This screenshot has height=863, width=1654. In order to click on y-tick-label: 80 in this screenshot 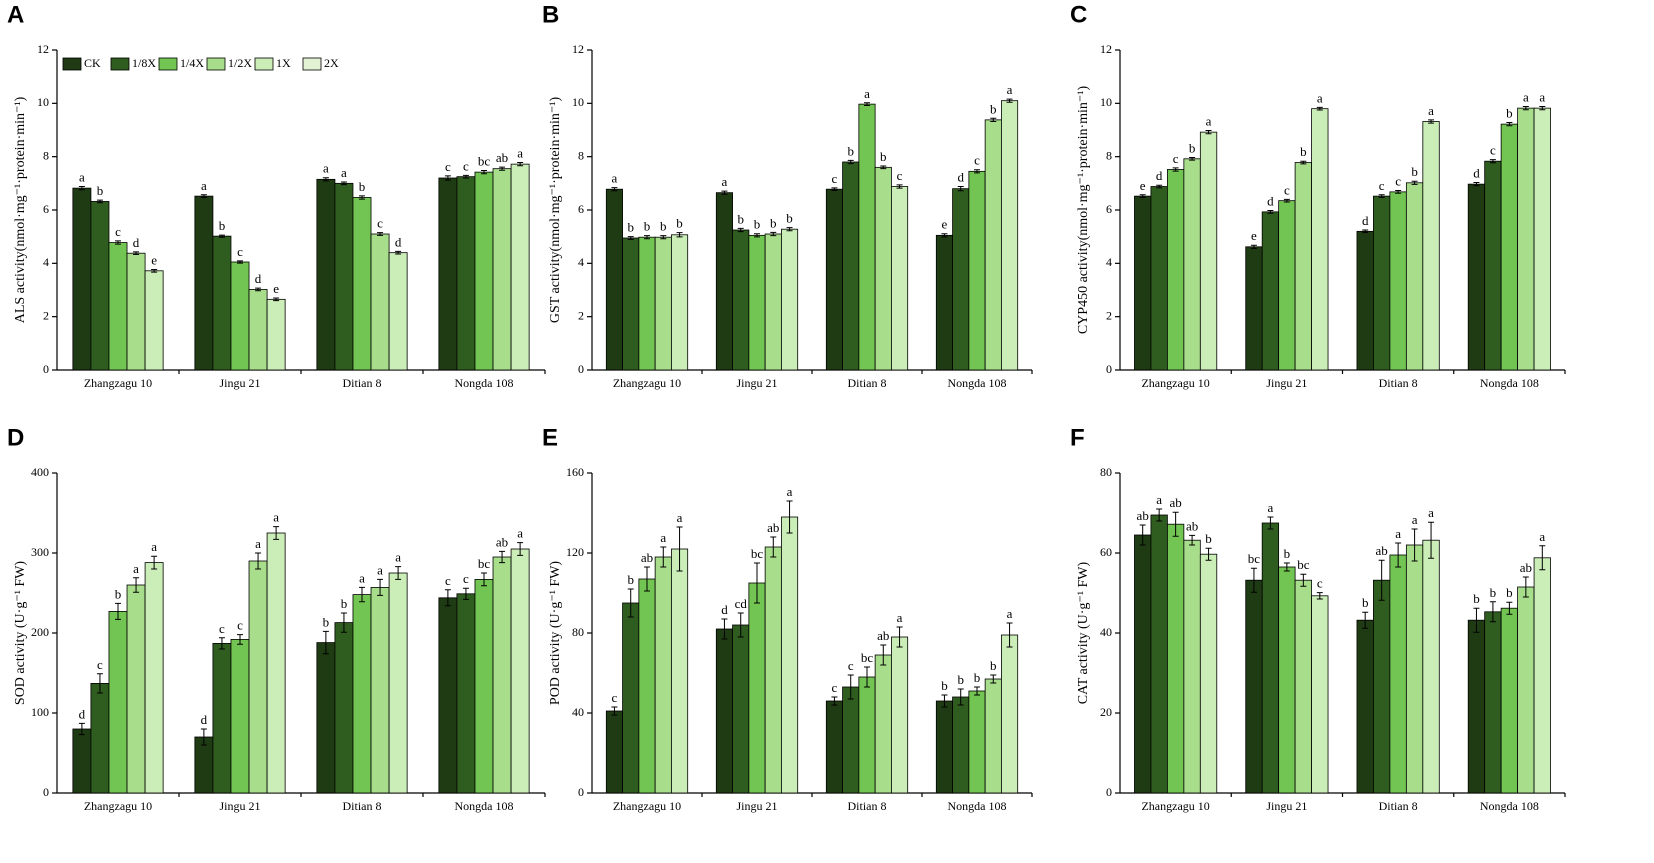, I will do `click(578, 632)`.